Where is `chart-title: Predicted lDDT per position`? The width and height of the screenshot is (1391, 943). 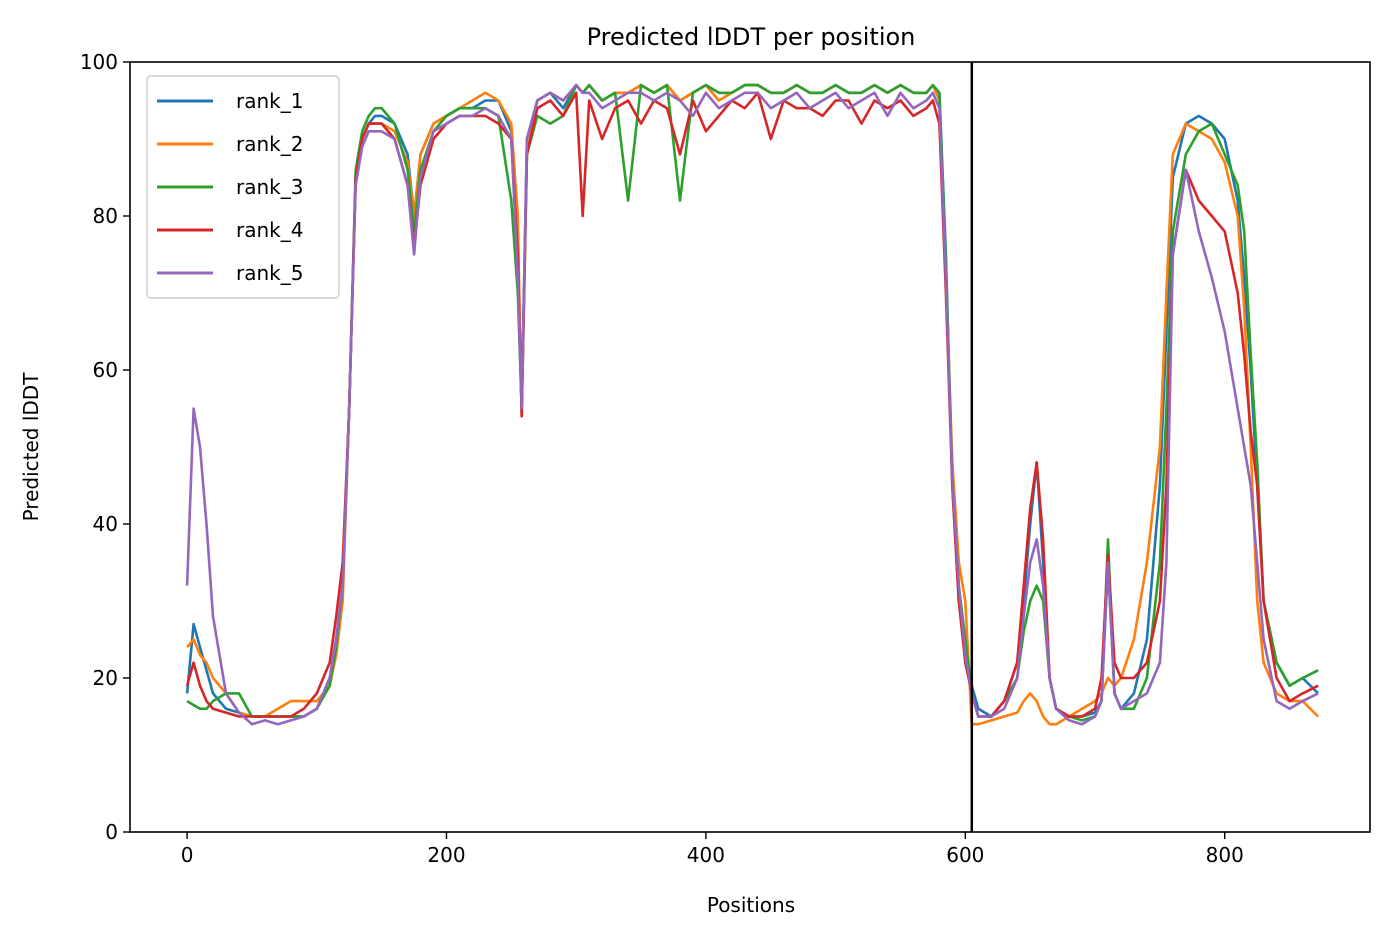
chart-title: Predicted lDDT per position is located at coordinates (751, 37).